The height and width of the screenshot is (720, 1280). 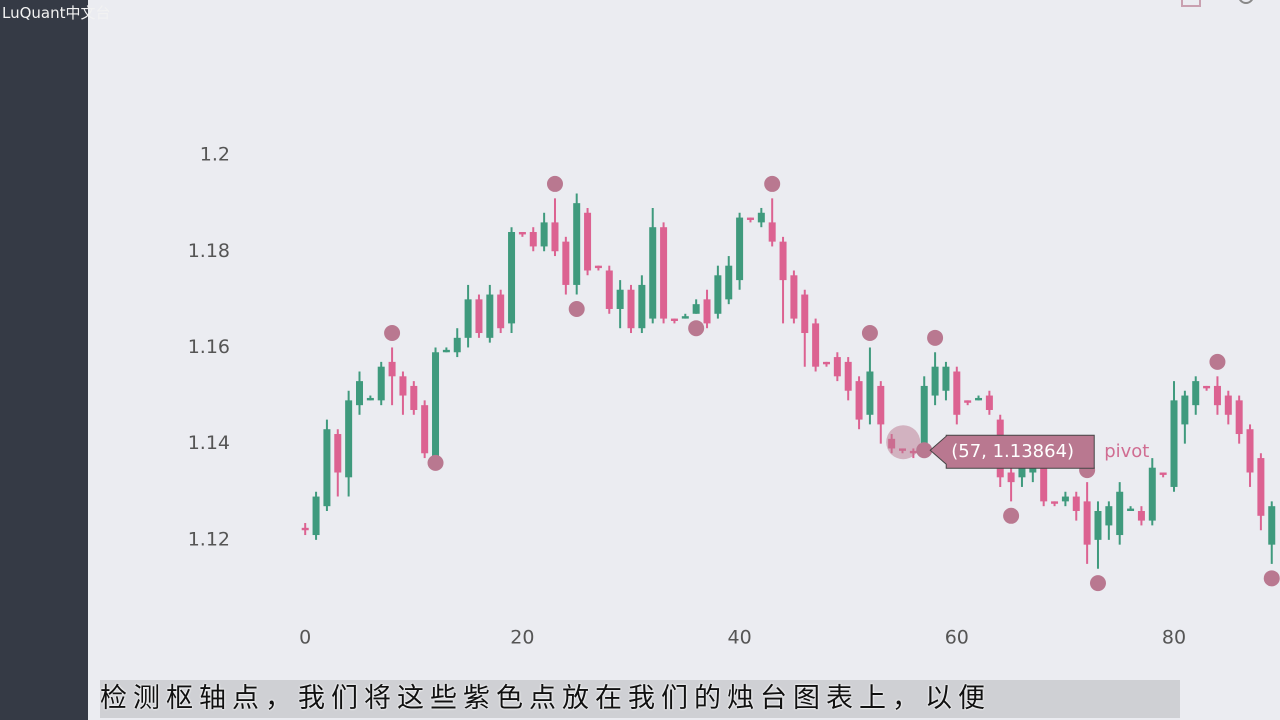 What do you see at coordinates (740, 638) in the screenshot?
I see `x-tick-label: 40` at bounding box center [740, 638].